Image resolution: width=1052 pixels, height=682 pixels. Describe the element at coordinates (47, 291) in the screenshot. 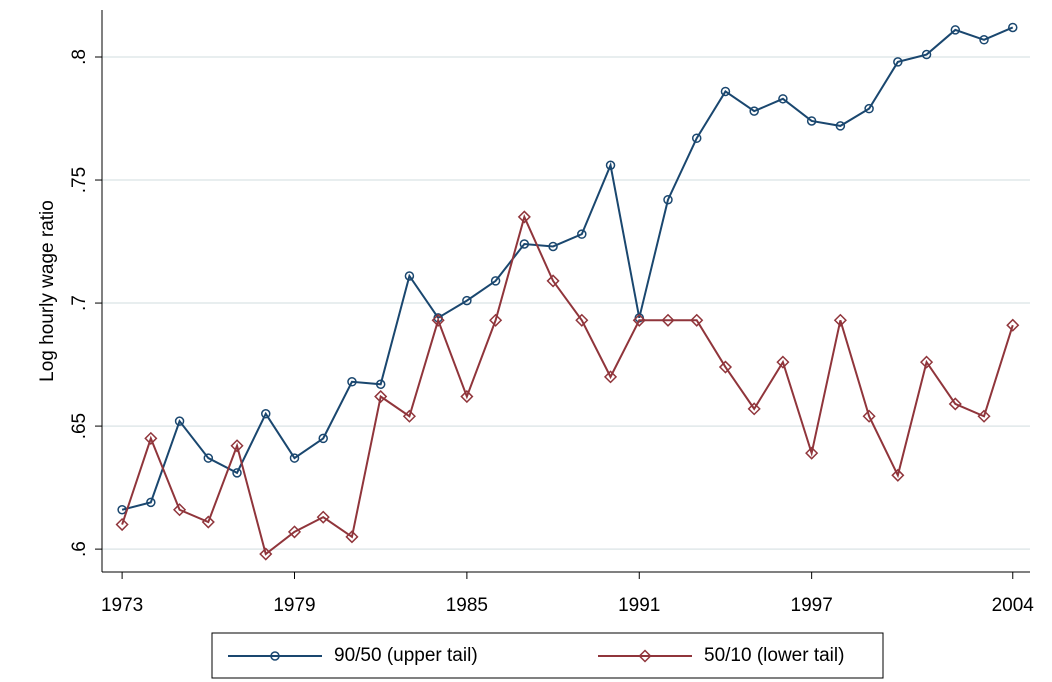

I see `y-axis-label: Log hourly wage ratio` at that location.